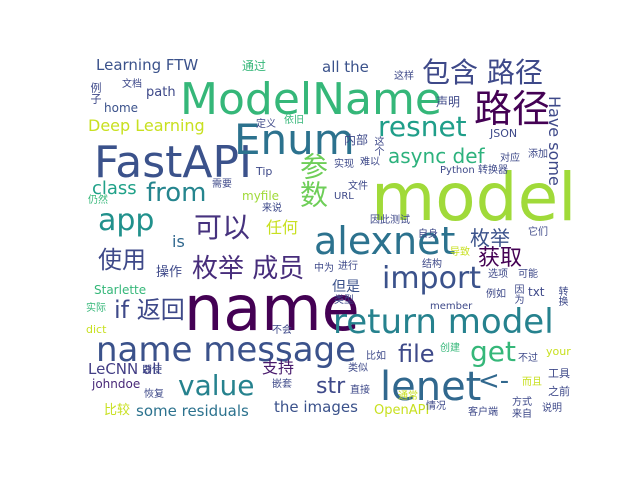 Image resolution: width=640 pixels, height=480 pixels. I want to click on word-alexnet: alexnet, so click(385, 241).